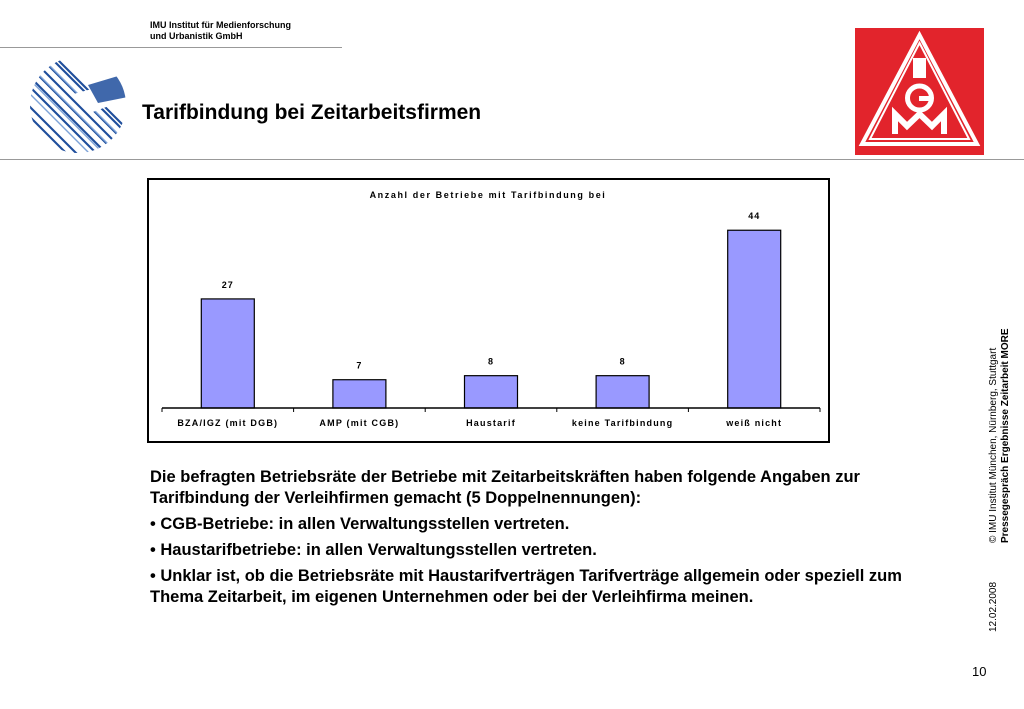  Describe the element at coordinates (753, 423) in the screenshot. I see `category-label-4: weiß nicht` at that location.